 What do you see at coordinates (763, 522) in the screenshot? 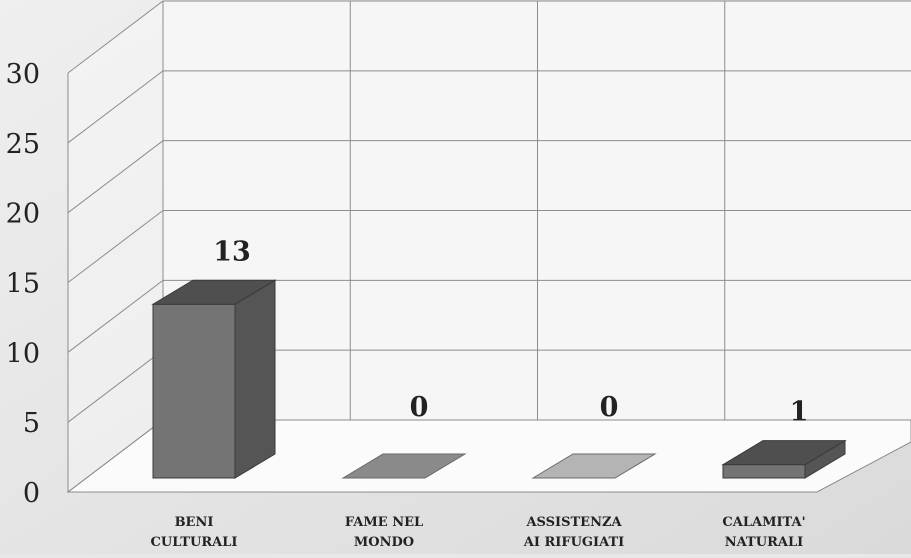
I see `x-tick-label: CALAMITA'` at bounding box center [763, 522].